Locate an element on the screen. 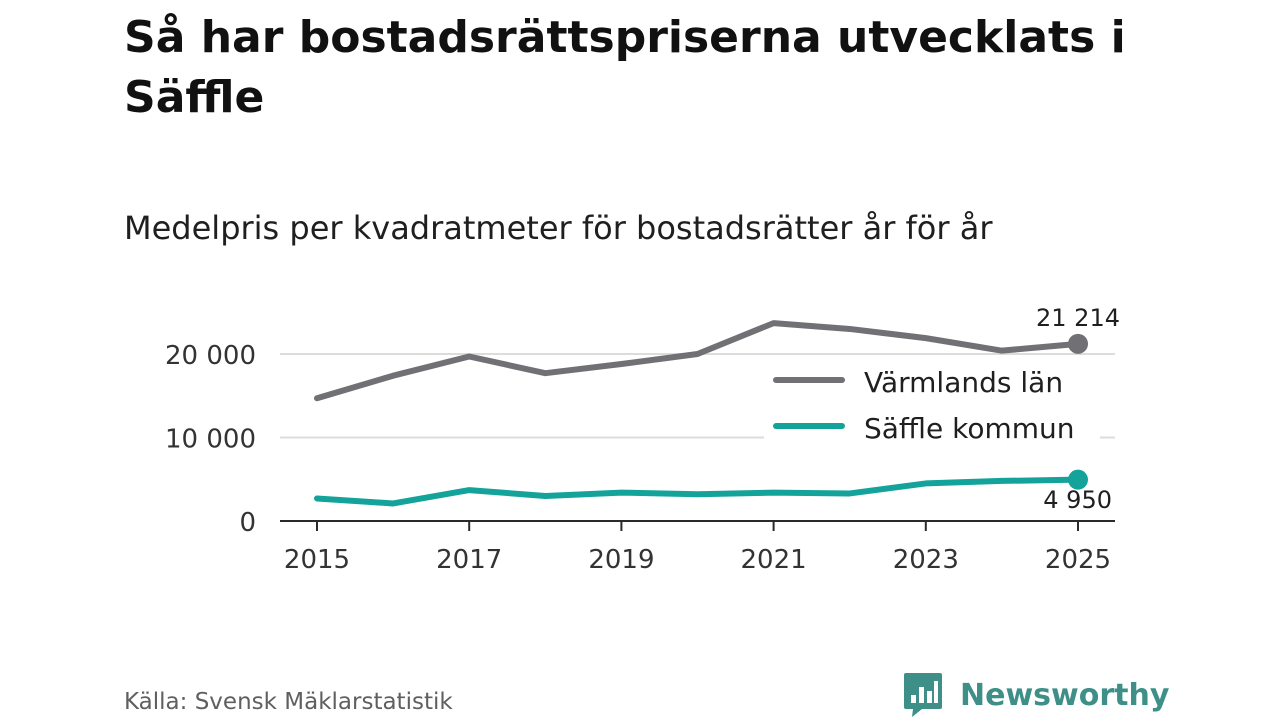 The width and height of the screenshot is (1280, 720). brand-name: Newsworthy is located at coordinates (1065, 695).